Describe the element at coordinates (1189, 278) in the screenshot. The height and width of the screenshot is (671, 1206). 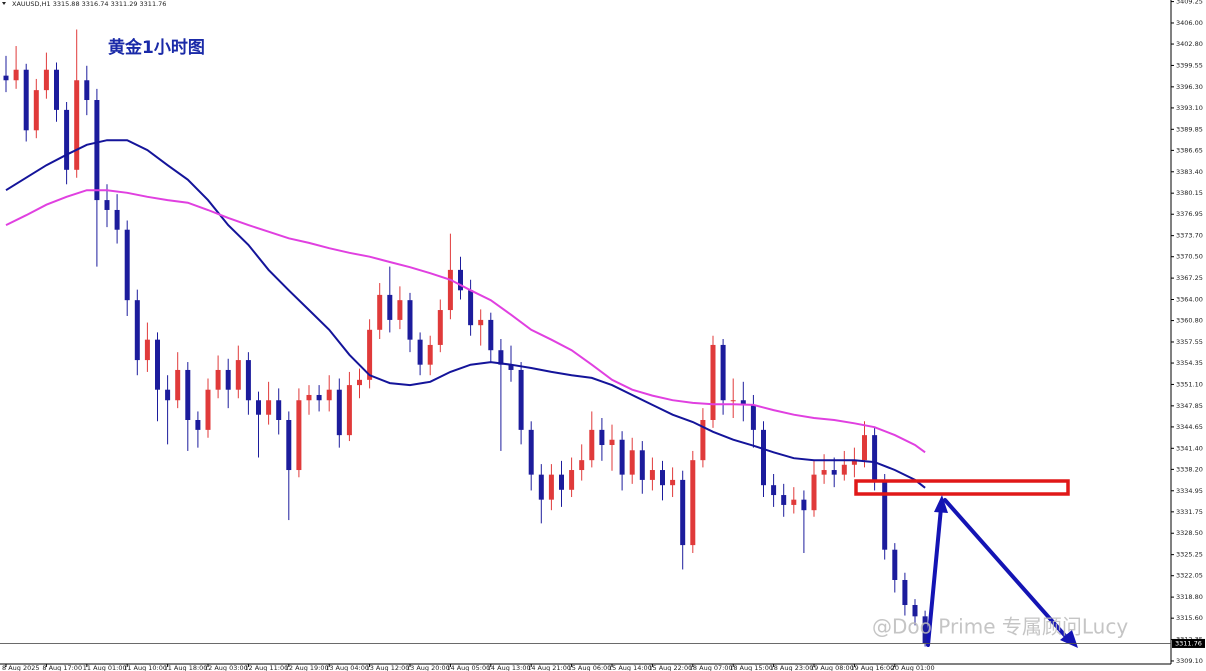
I see `y-tick-label: 3367.25` at that location.